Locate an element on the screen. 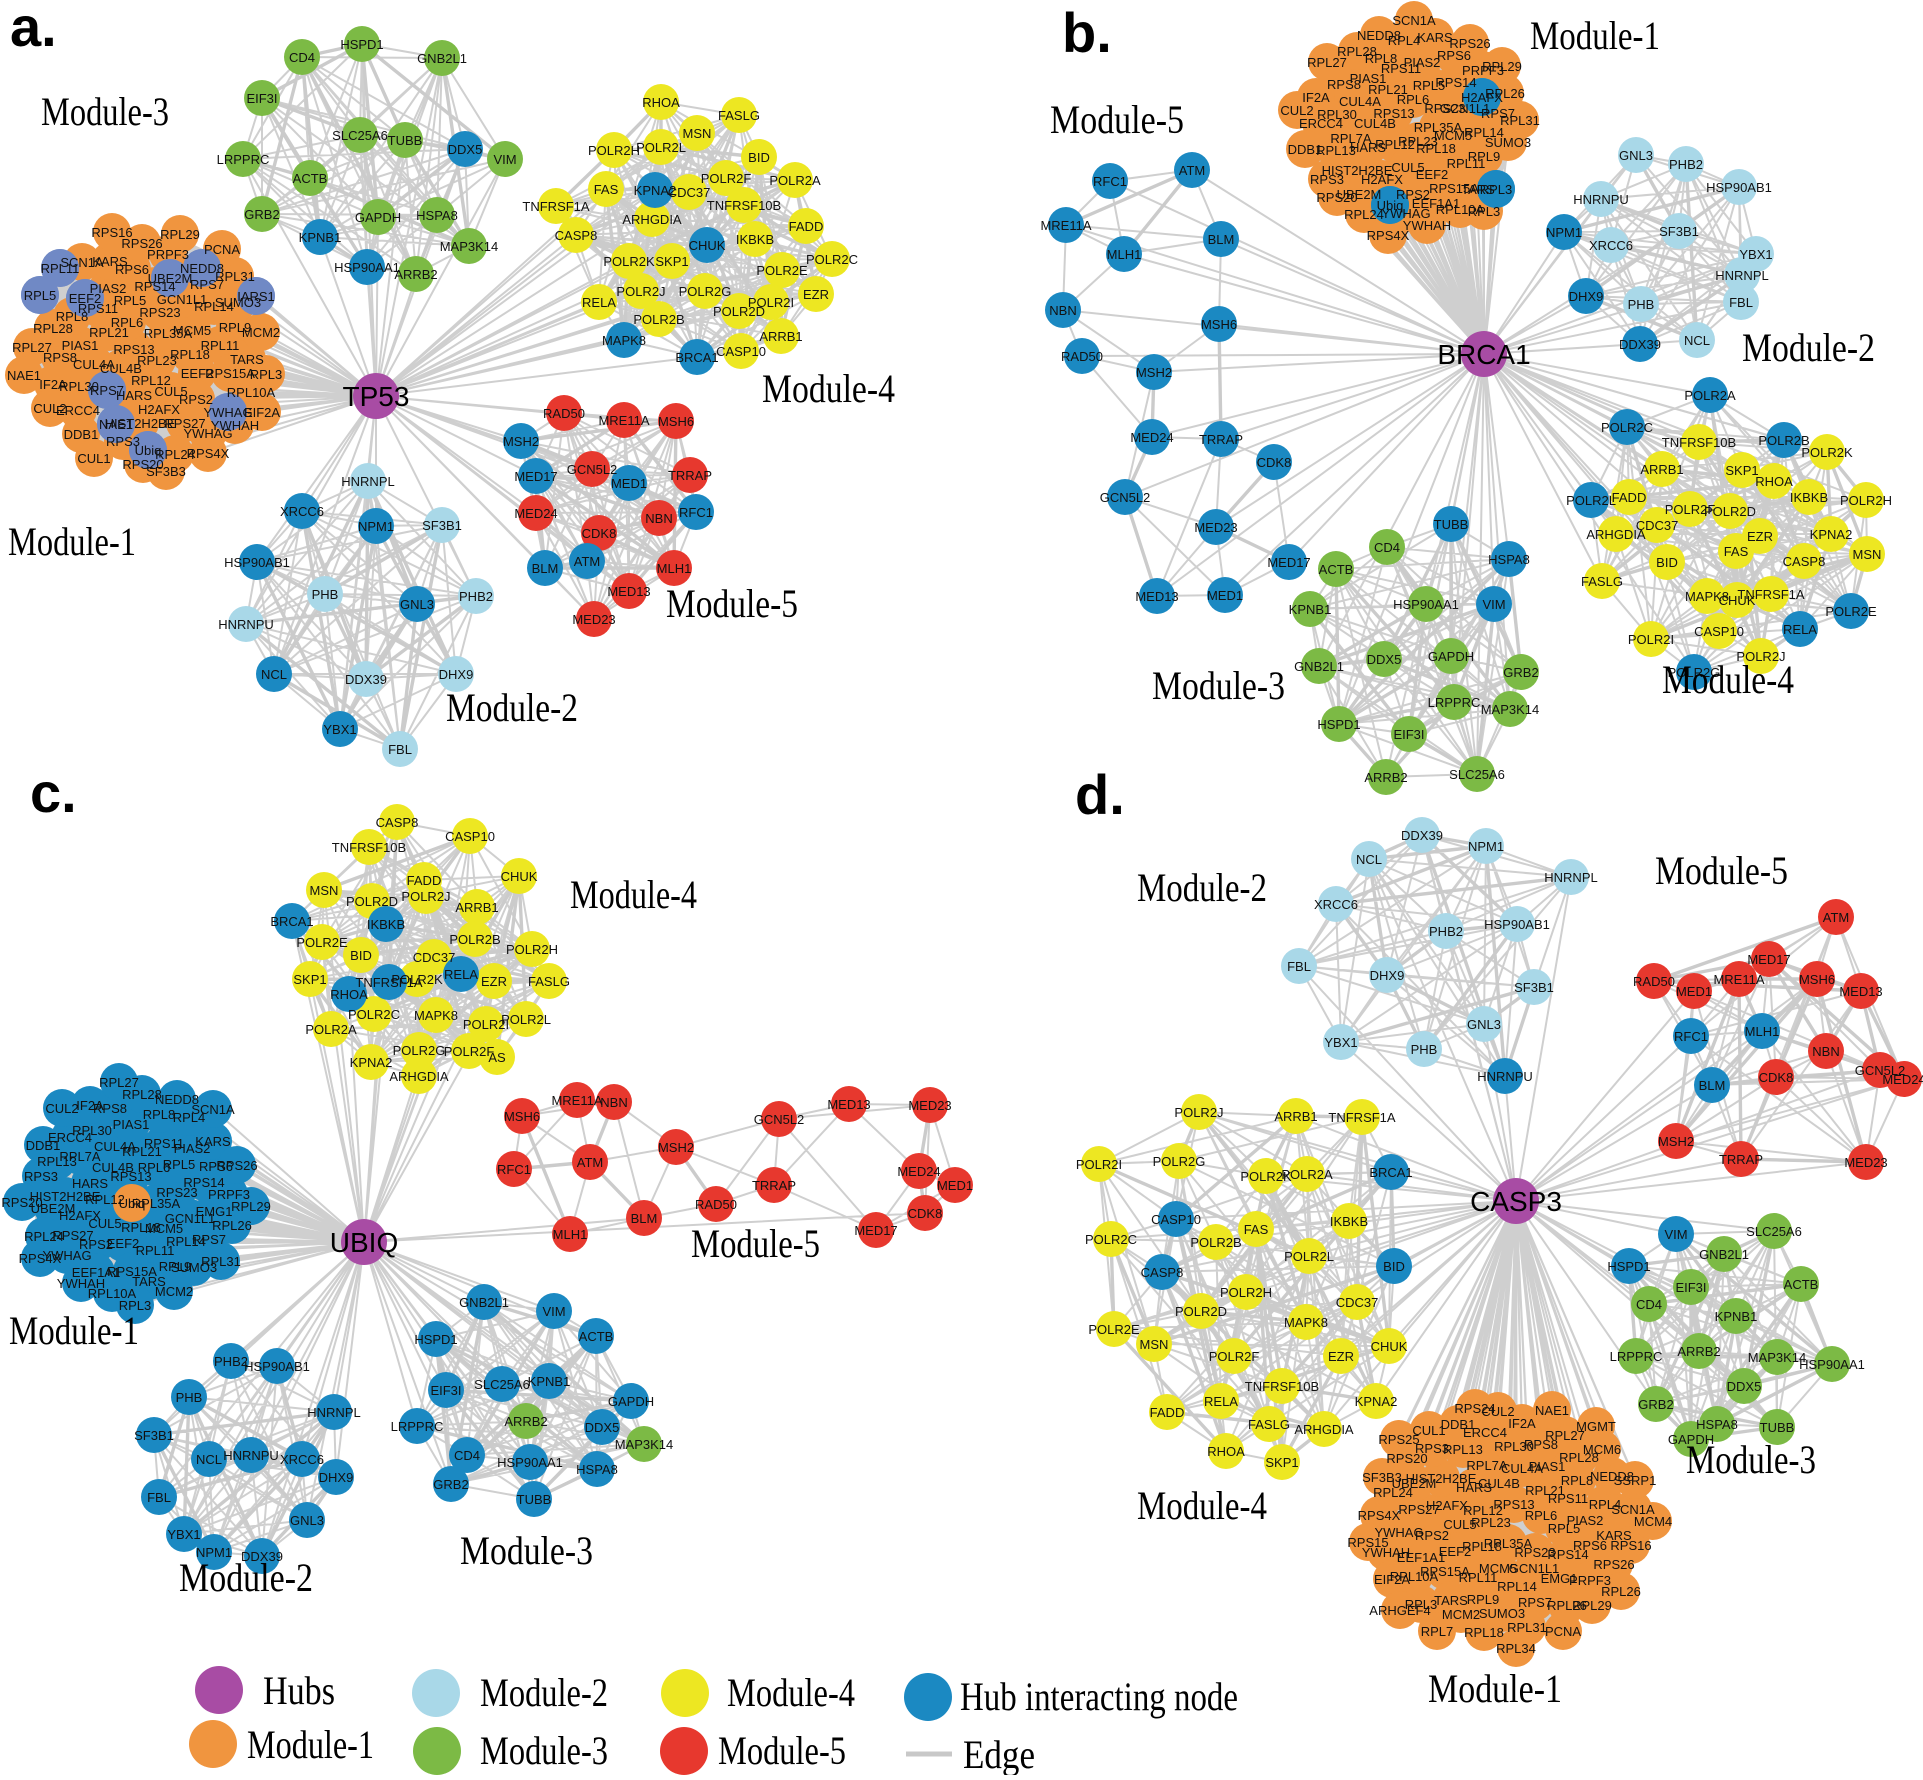 The height and width of the screenshot is (1780, 1923). svg-text: MED17 is located at coordinates (1768, 959).